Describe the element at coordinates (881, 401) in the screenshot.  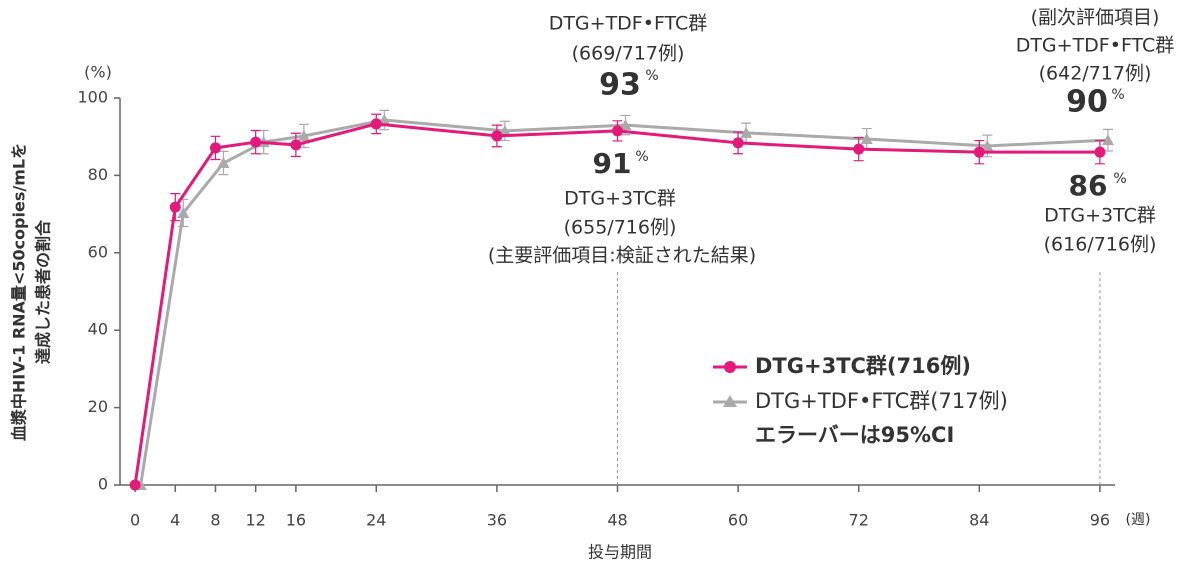
I see `legend-label: DTG+TDF•FTC群(717例)` at that location.